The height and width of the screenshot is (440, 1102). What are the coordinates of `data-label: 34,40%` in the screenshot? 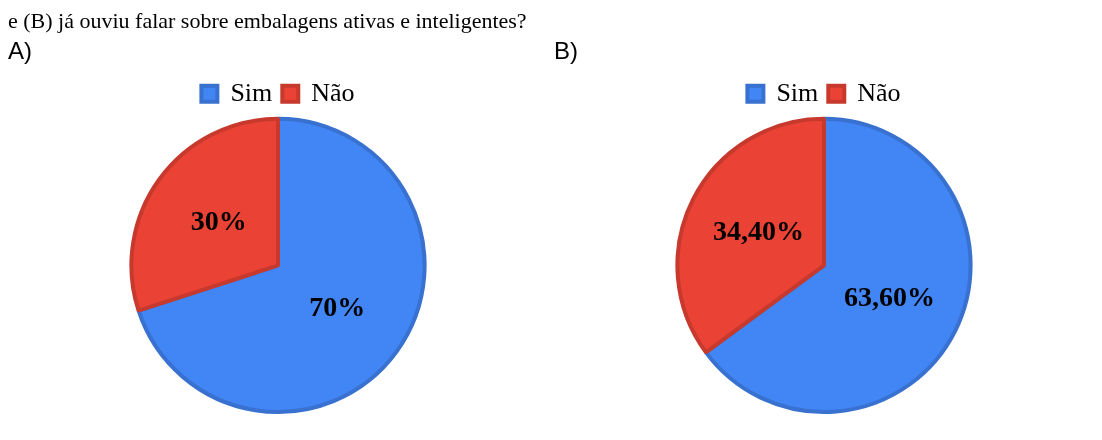 It's located at (759, 230).